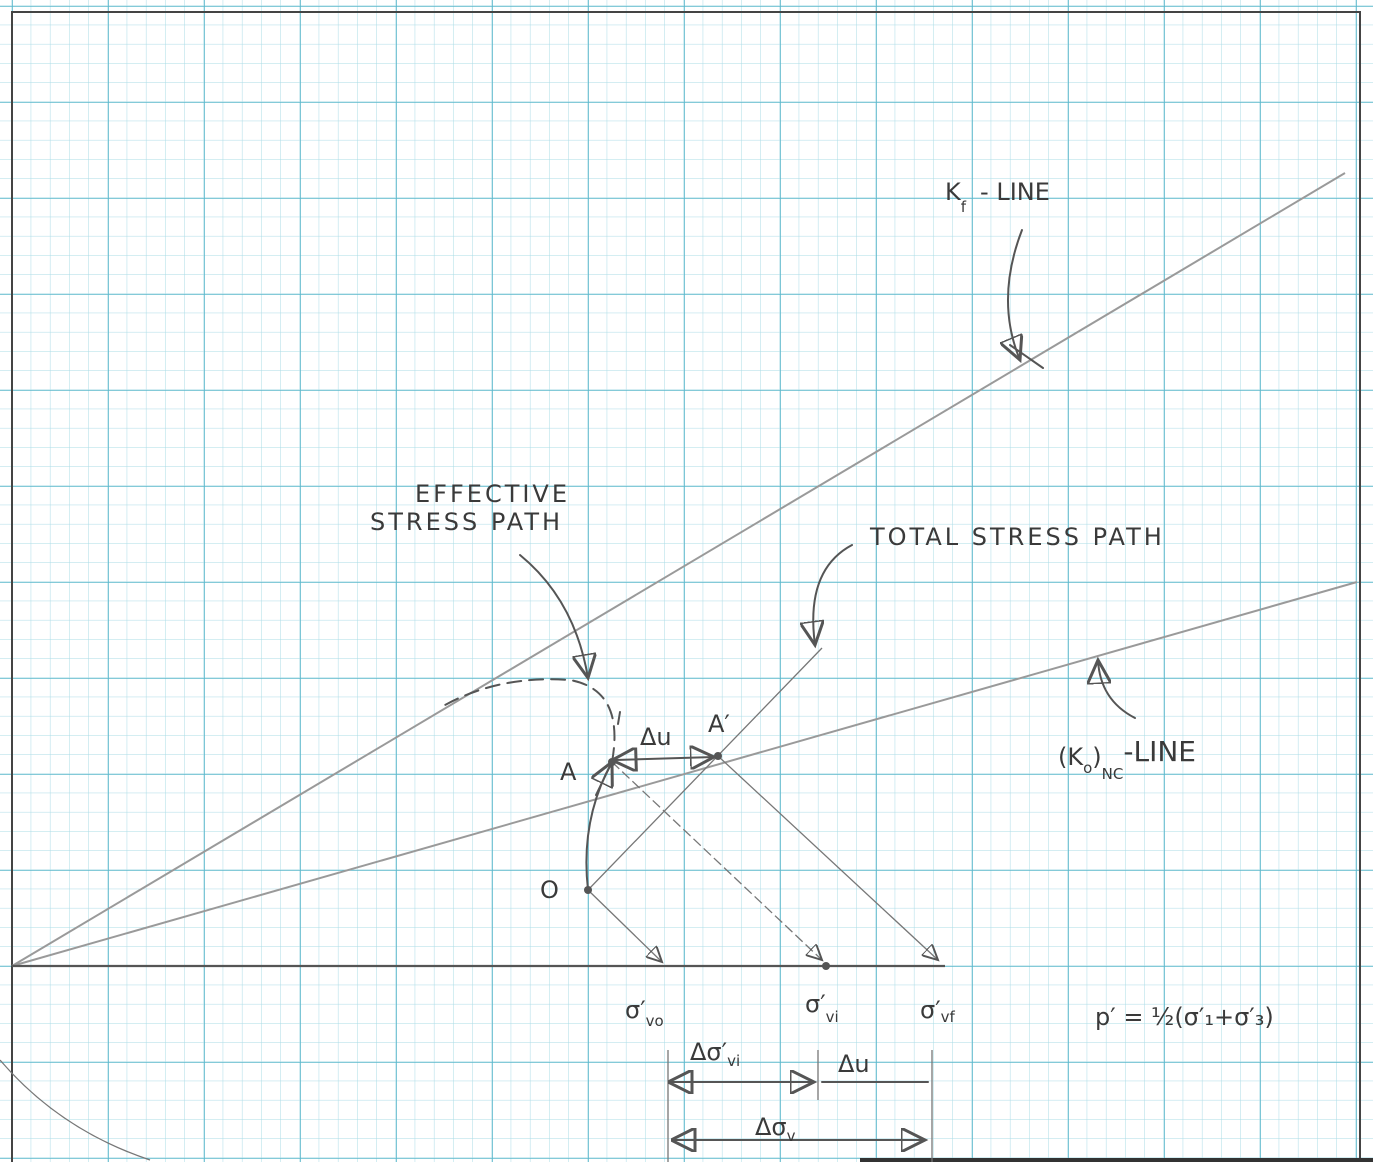  What do you see at coordinates (718, 756) in the screenshot?
I see `point-a-prime` at bounding box center [718, 756].